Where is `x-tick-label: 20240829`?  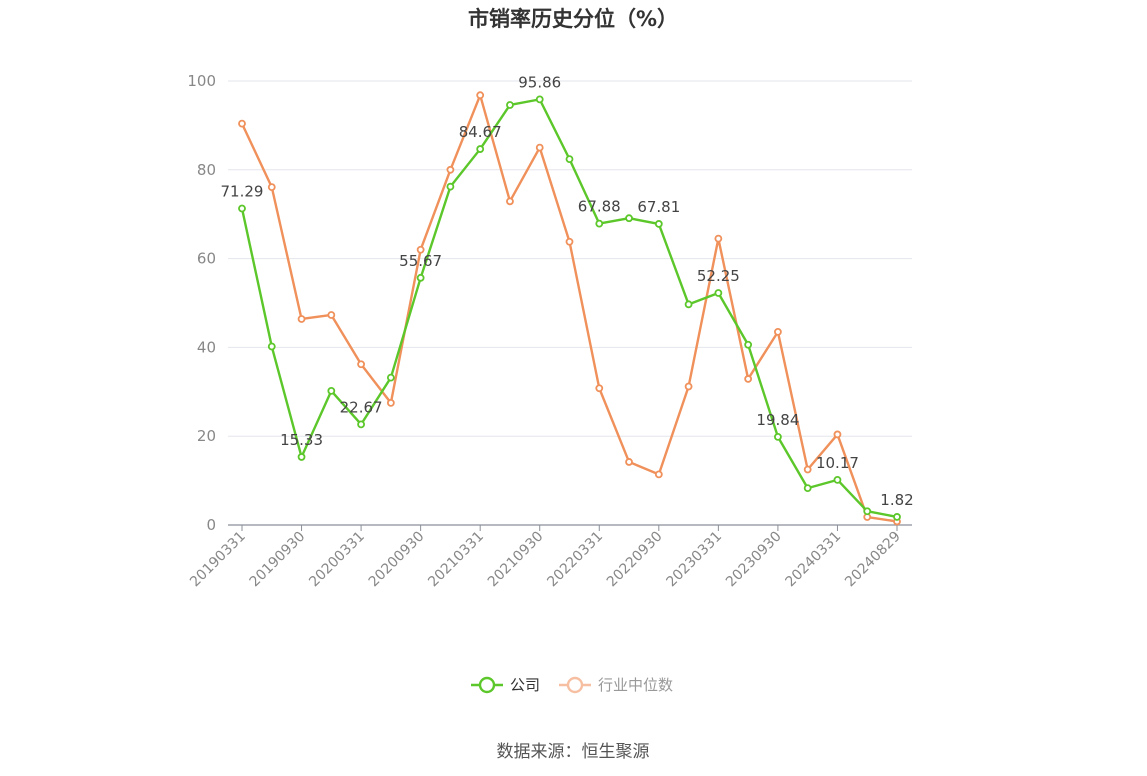 x-tick-label: 20240829 is located at coordinates (873, 560).